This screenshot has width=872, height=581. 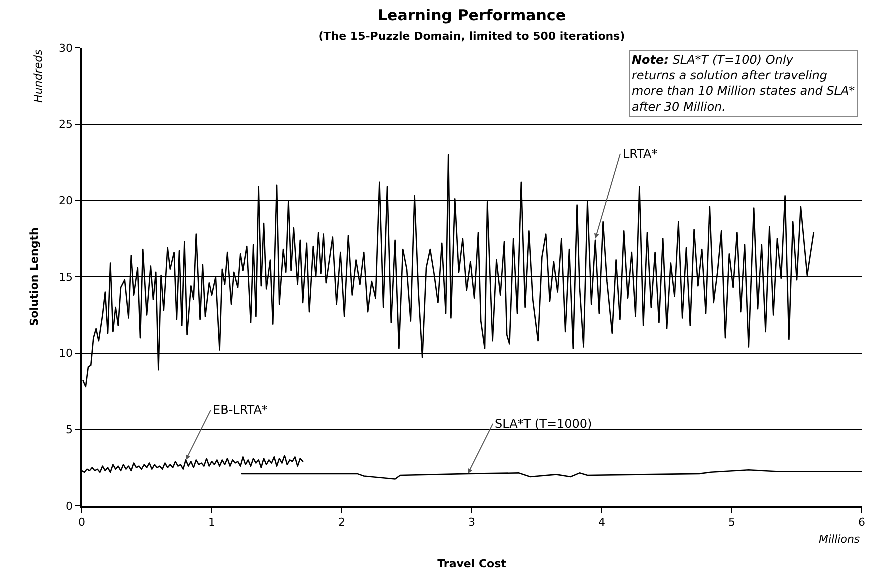 I want to click on y-tick-label: 20, so click(x=66, y=201).